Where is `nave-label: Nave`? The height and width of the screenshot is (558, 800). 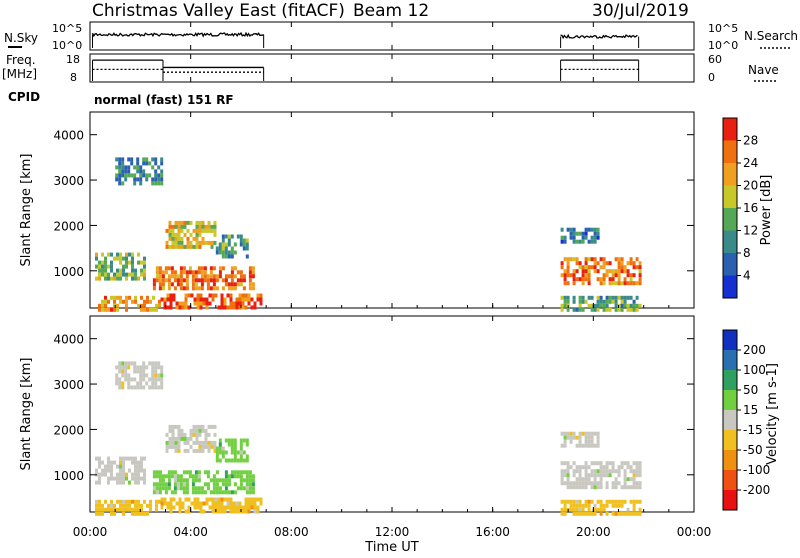 nave-label: Nave is located at coordinates (763, 70).